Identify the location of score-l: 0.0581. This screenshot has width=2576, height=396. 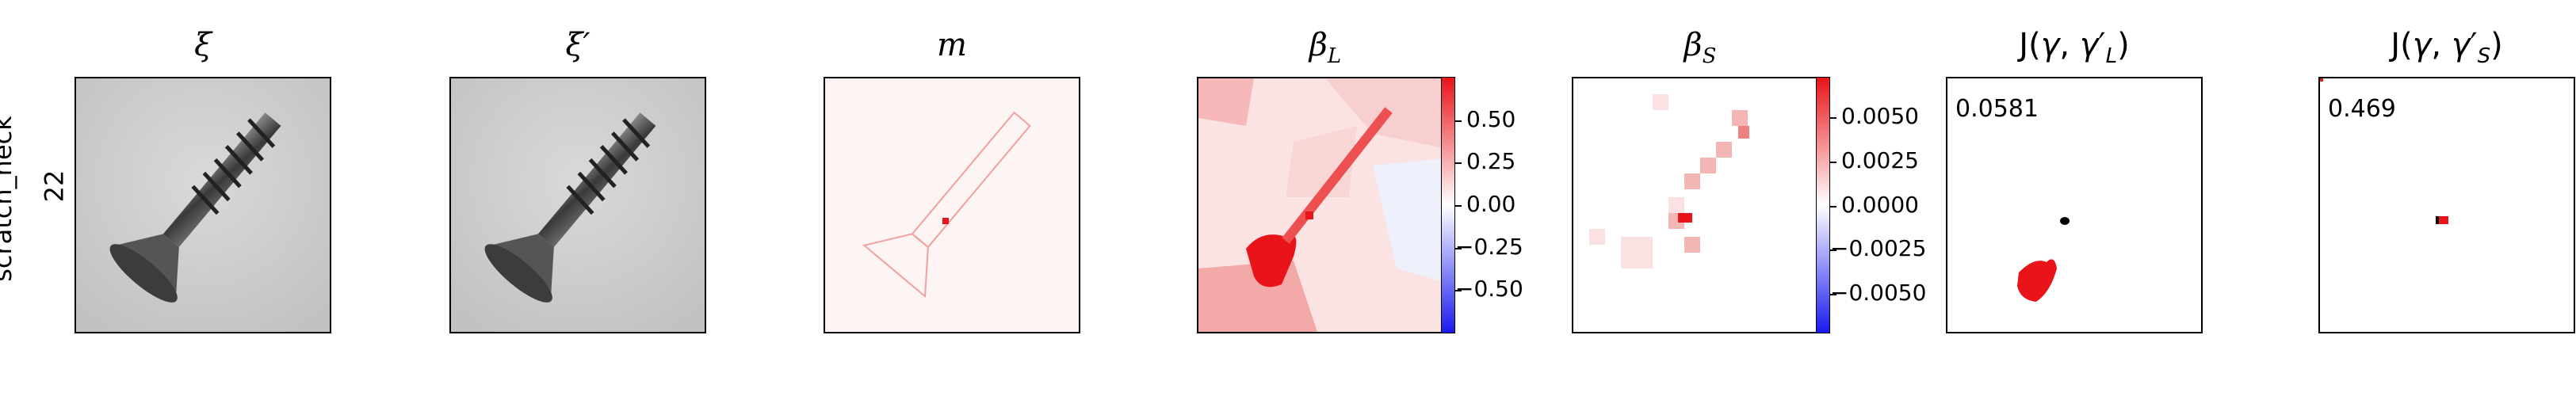
(1997, 109).